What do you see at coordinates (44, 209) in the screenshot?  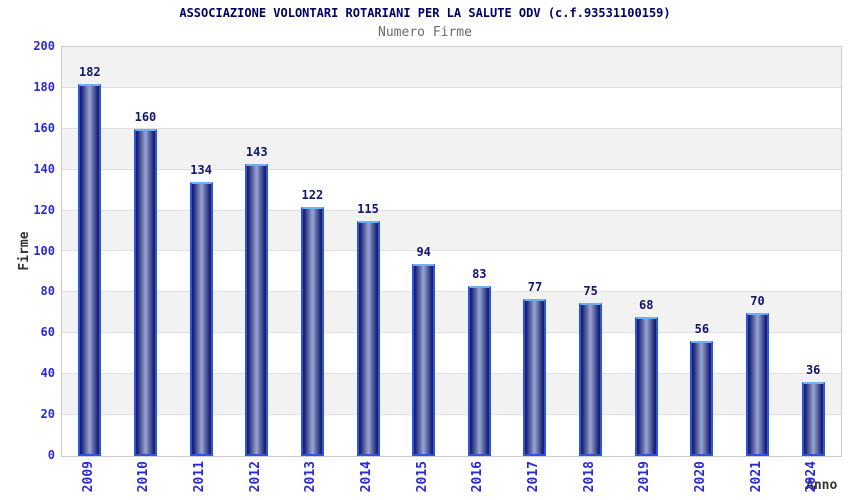 I see `y-tick-label: 120` at bounding box center [44, 209].